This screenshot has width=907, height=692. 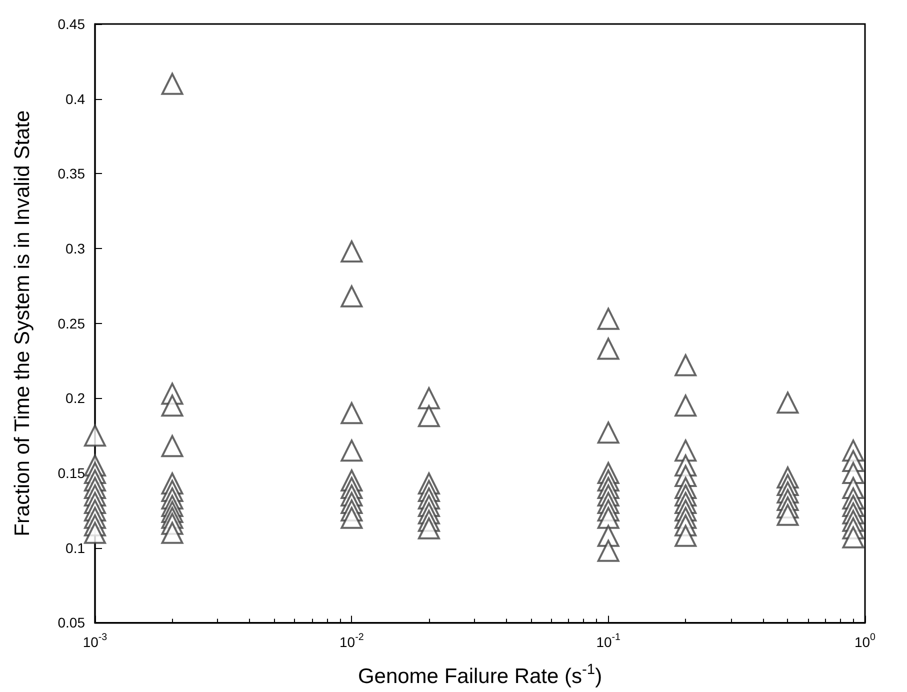 What do you see at coordinates (22, 323) in the screenshot?
I see `y-axis-title: Fraction of Time the System is in Invalid State` at bounding box center [22, 323].